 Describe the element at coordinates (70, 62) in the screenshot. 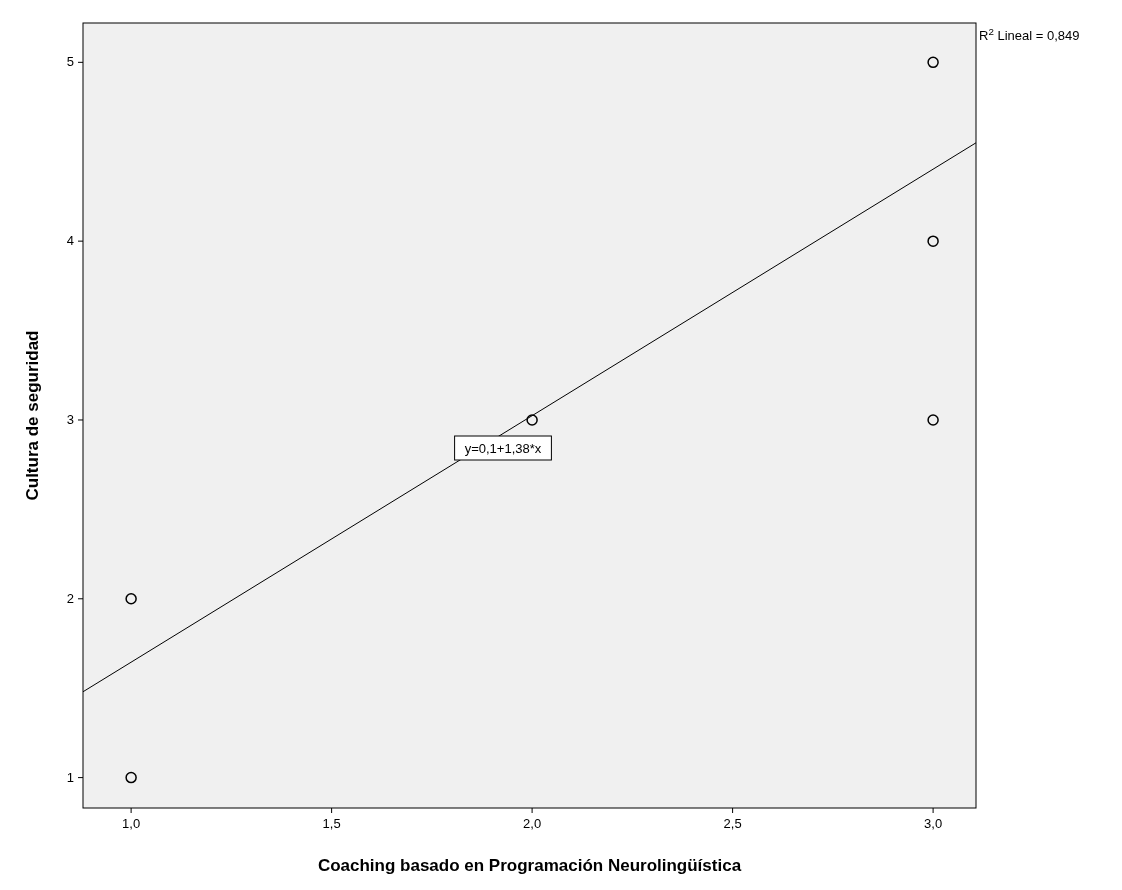

I see `y-tick-label: 5` at that location.